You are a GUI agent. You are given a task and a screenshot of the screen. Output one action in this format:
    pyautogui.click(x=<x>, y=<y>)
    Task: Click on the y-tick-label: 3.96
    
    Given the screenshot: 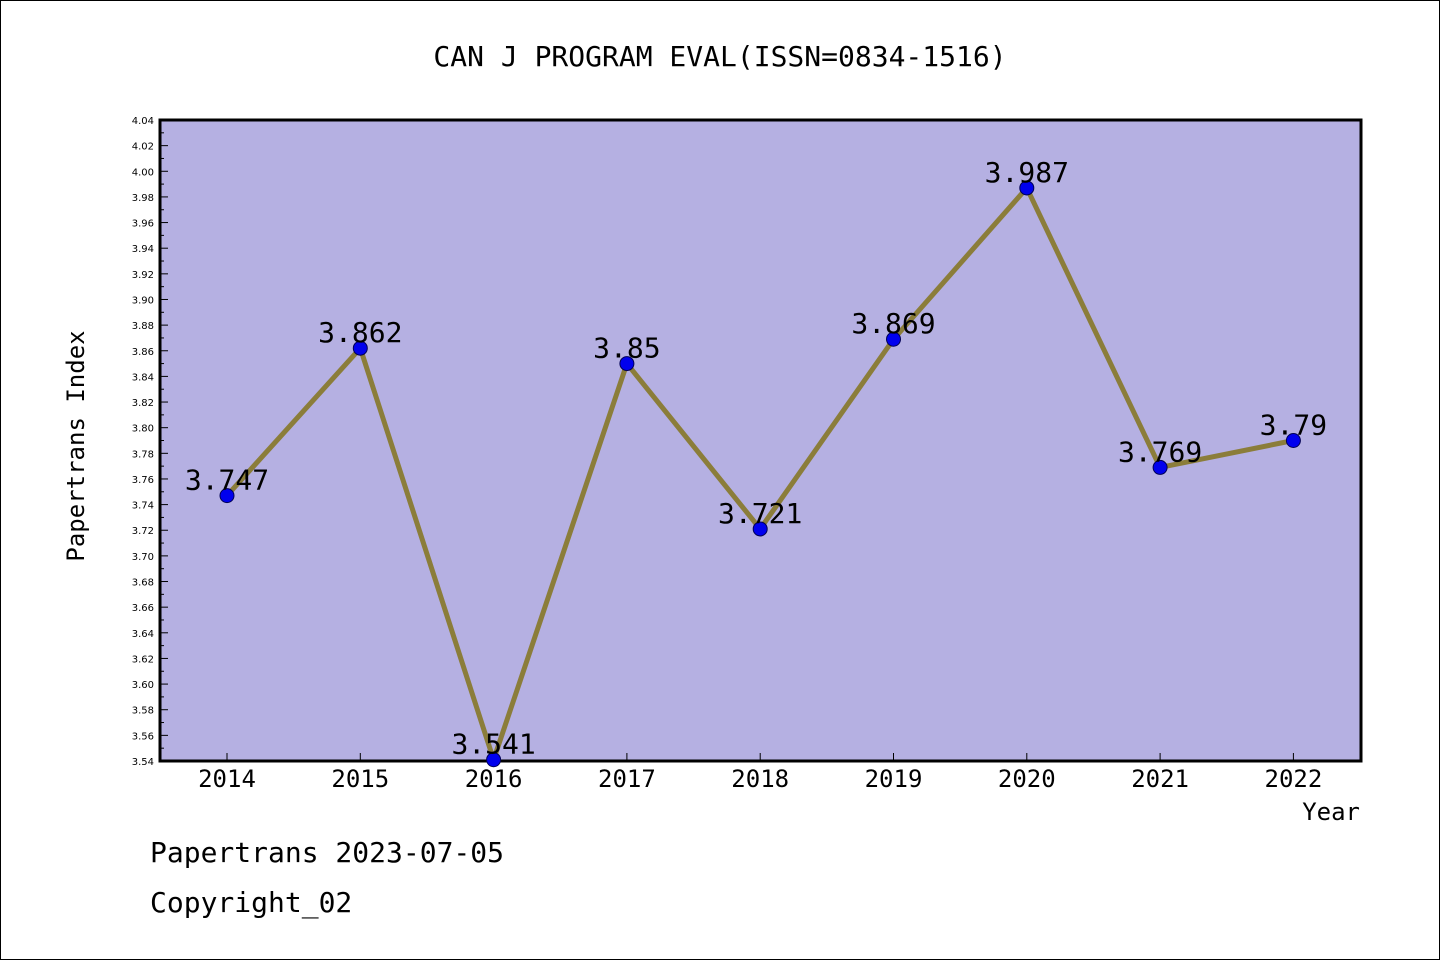 What is the action you would take?
    pyautogui.click(x=143, y=224)
    